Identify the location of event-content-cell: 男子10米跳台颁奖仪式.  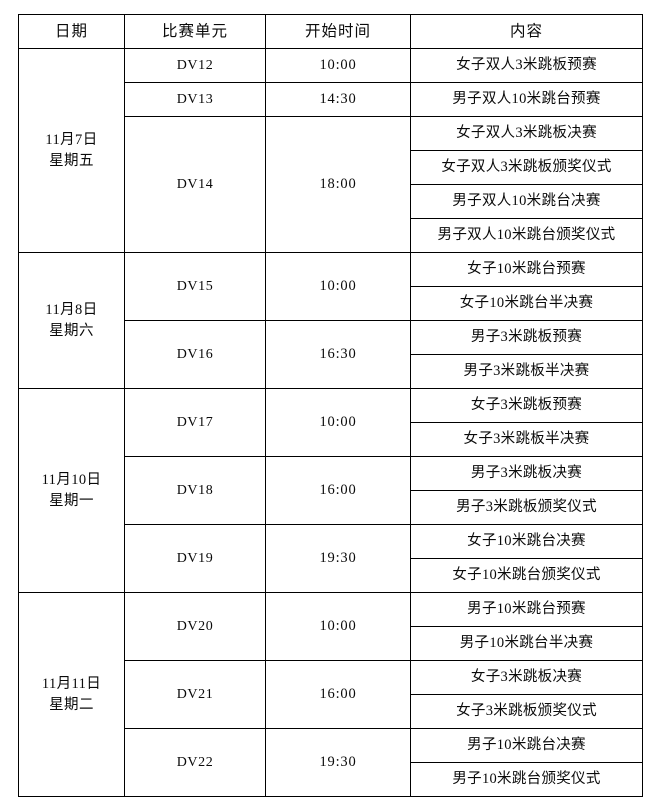
(526, 779).